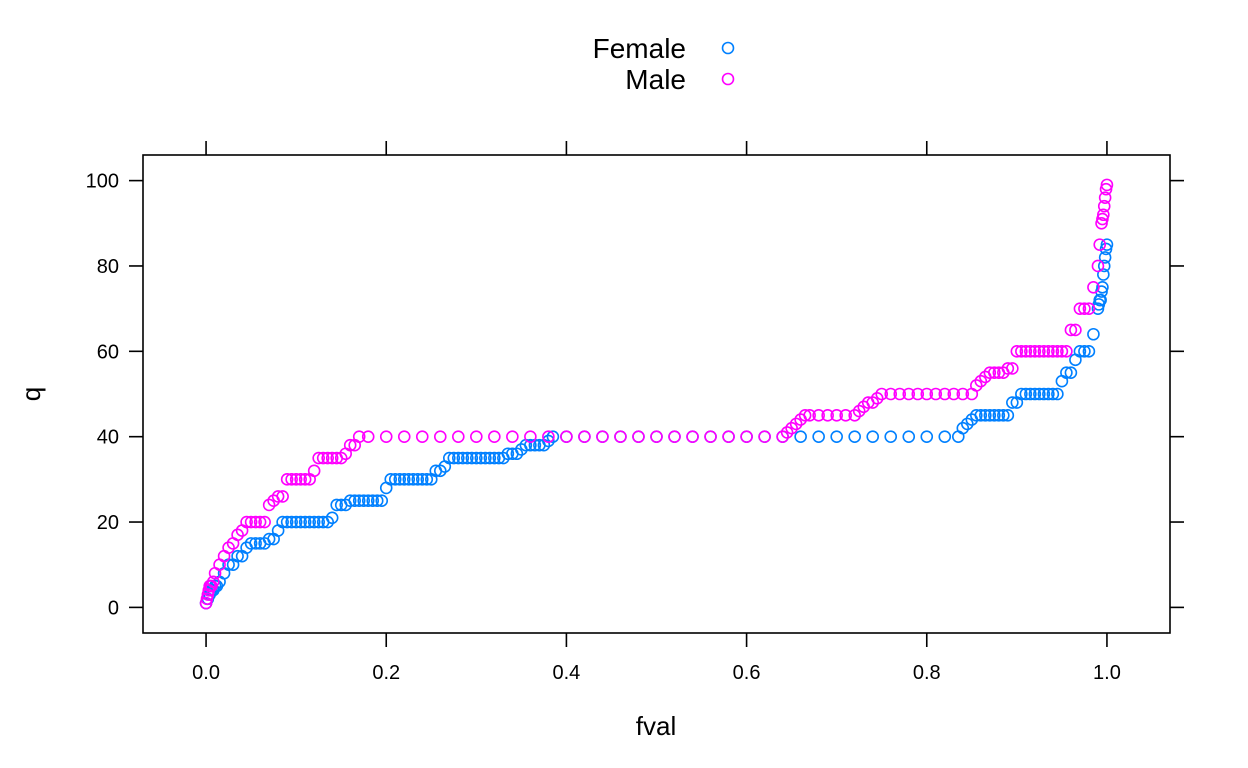 Image resolution: width=1248 pixels, height=768 pixels. I want to click on x-tick-label: 0.6, so click(747, 673).